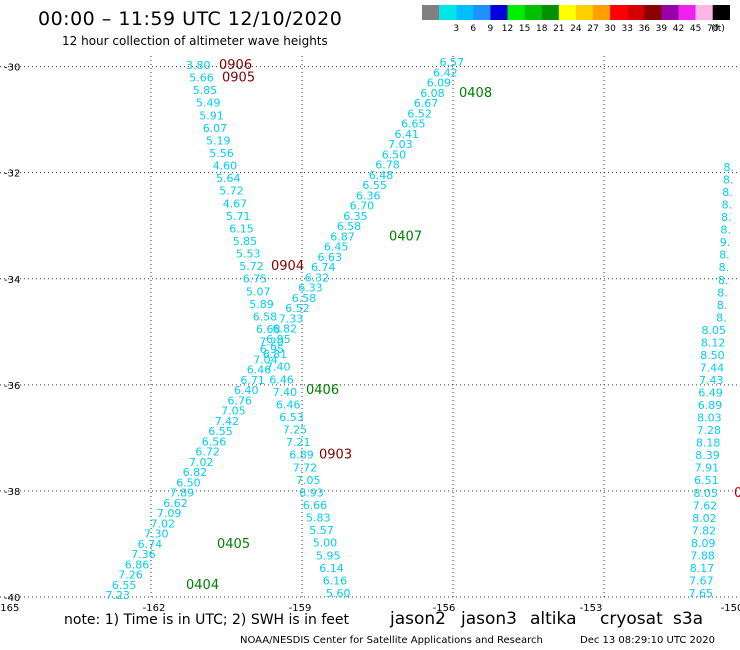 The width and height of the screenshot is (740, 650). What do you see at coordinates (208, 103) in the screenshot?
I see `wave-height-value: 5.49` at bounding box center [208, 103].